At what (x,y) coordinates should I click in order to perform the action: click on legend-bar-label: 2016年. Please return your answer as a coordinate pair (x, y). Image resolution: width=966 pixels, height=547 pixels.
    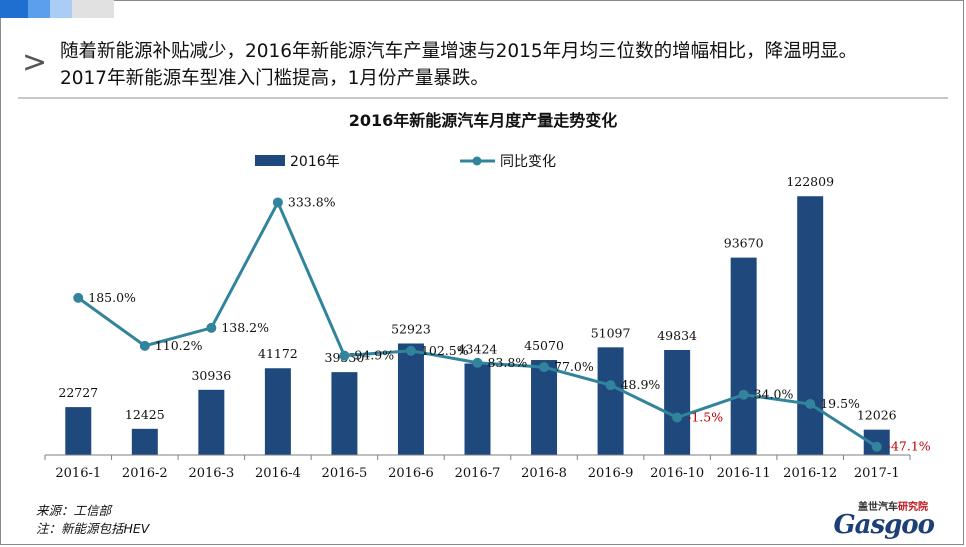
    Looking at the image, I should click on (315, 162).